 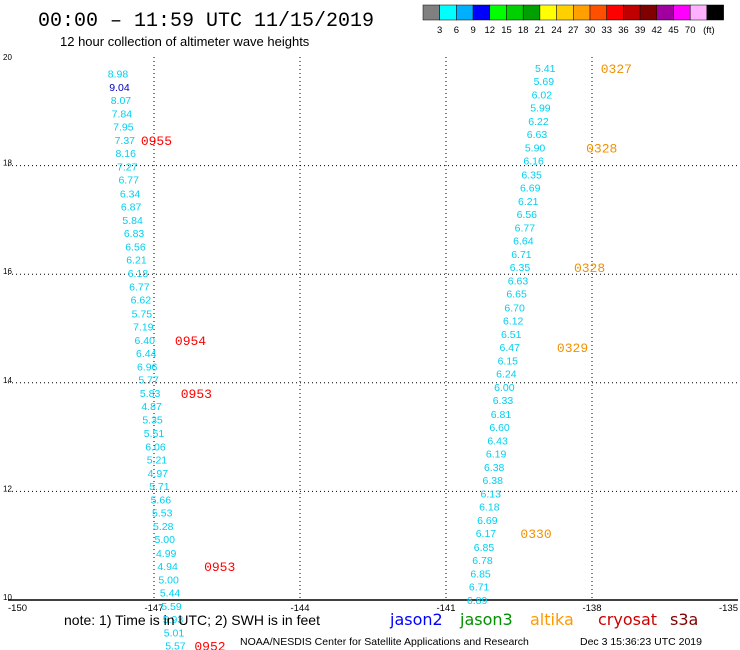 What do you see at coordinates (17, 608) in the screenshot?
I see `x-tick-label: -150` at bounding box center [17, 608].